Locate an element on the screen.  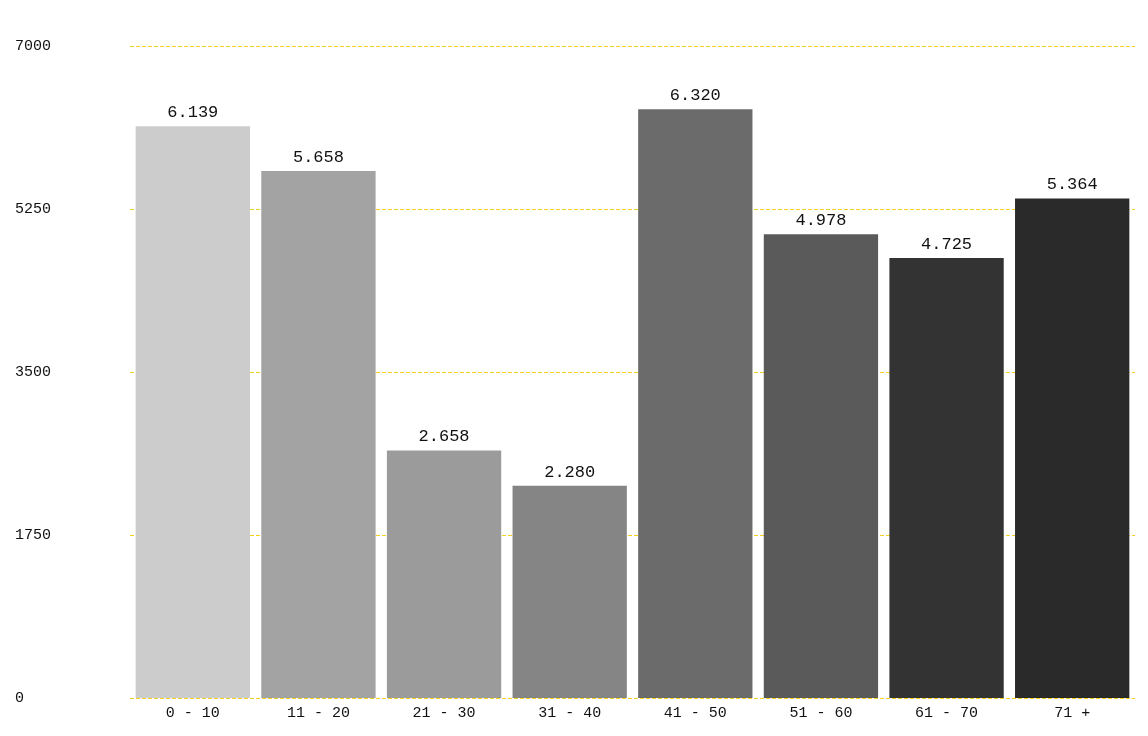
y-tick-label: 1750 is located at coordinates (33, 535).